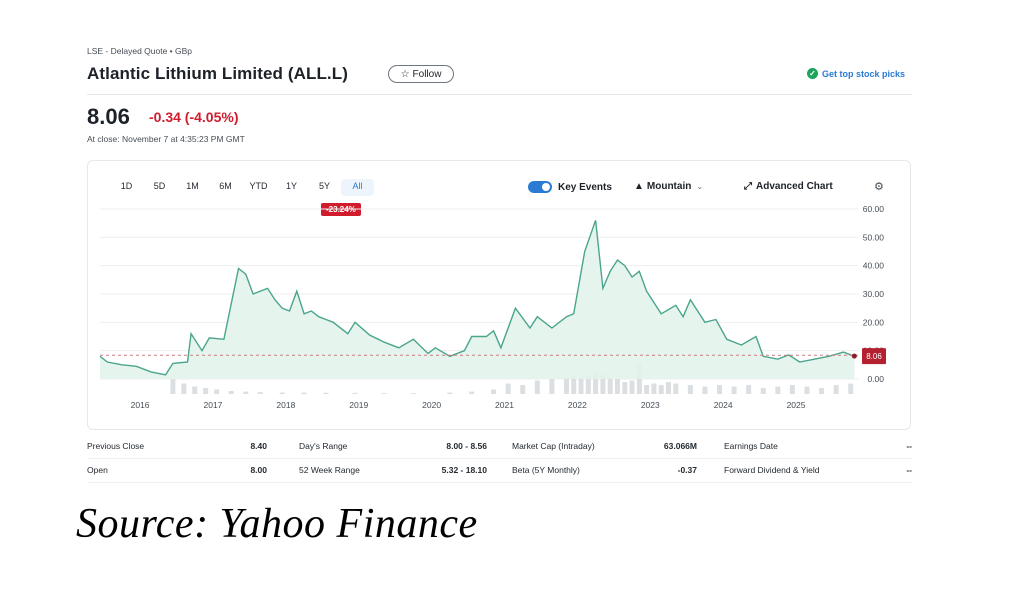 The width and height of the screenshot is (1024, 594). Describe the element at coordinates (650, 405) in the screenshot. I see `x-tick-label: 2023` at that location.